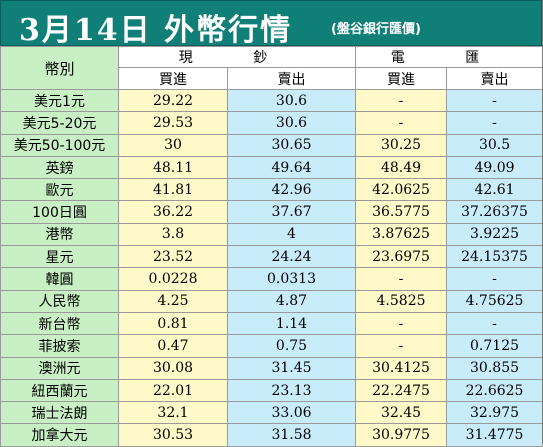  What do you see at coordinates (173, 234) in the screenshot?
I see `cash-buy-cell: 3.8` at bounding box center [173, 234].